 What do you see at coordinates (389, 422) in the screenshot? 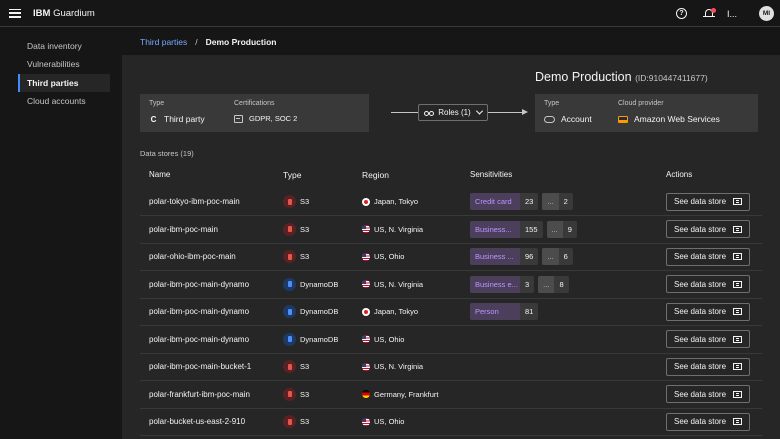
I see `data-store-region-text: US, Ohio` at bounding box center [389, 422].